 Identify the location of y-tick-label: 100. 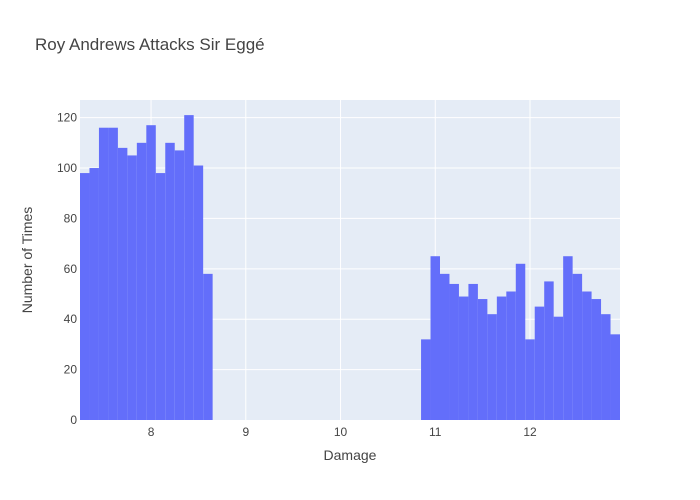
(67, 168).